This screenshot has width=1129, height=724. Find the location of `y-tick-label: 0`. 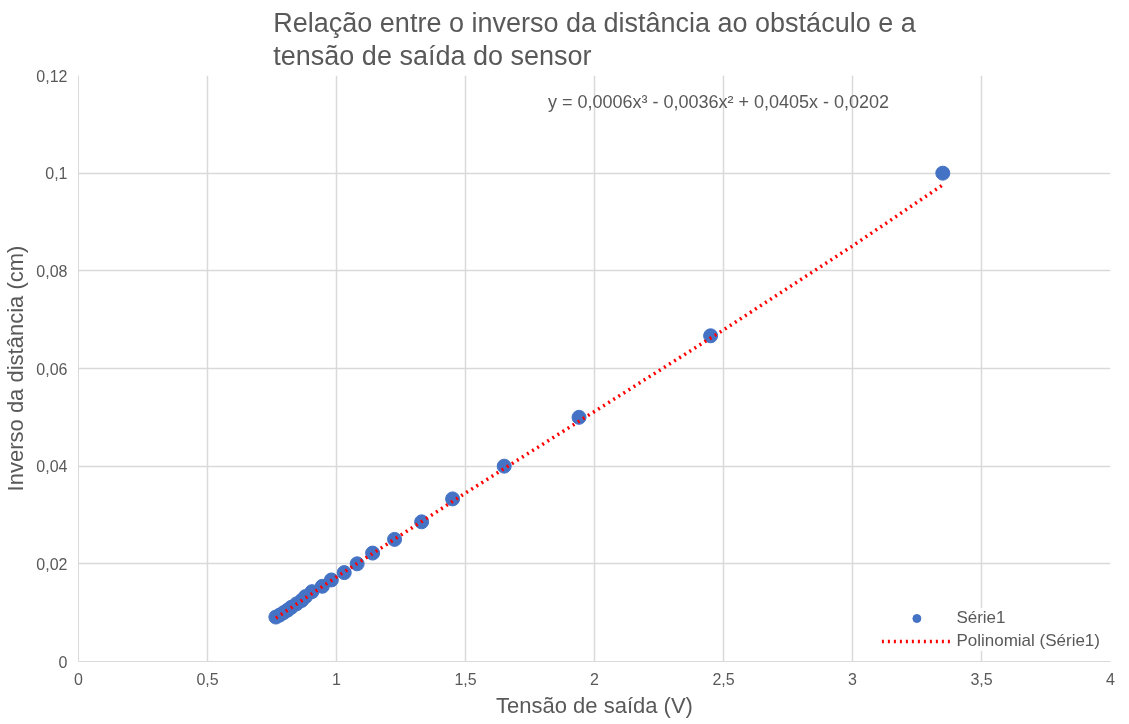

y-tick-label: 0 is located at coordinates (63, 662).